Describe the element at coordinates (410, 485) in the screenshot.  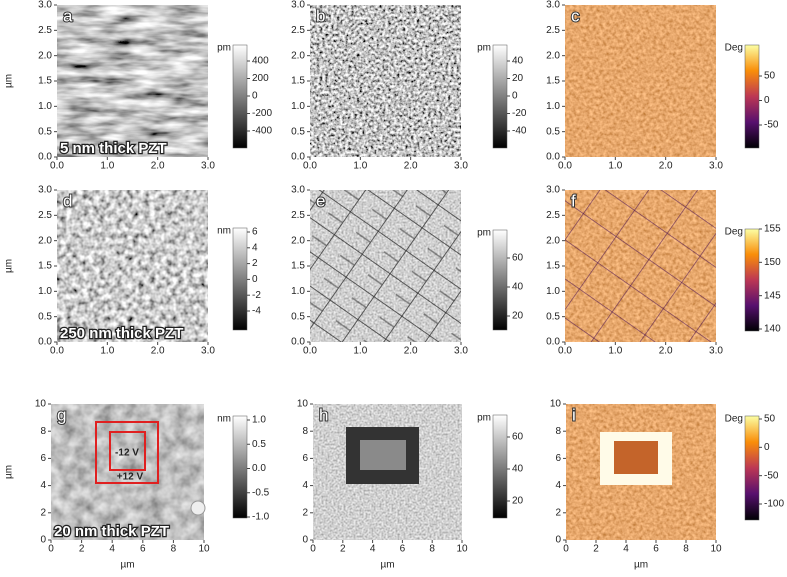
I see `panel: h 0 2 4 6 8 10 0 2 4 6 8 10 µm pm 60 40 20` at that location.